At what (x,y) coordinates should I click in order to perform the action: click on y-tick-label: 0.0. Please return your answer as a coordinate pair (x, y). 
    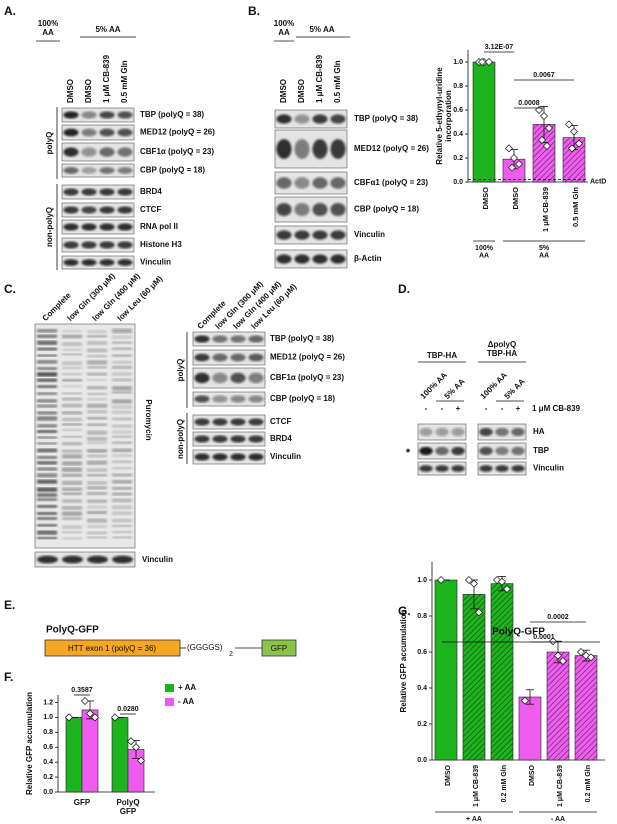
    Looking at the image, I should click on (48, 792).